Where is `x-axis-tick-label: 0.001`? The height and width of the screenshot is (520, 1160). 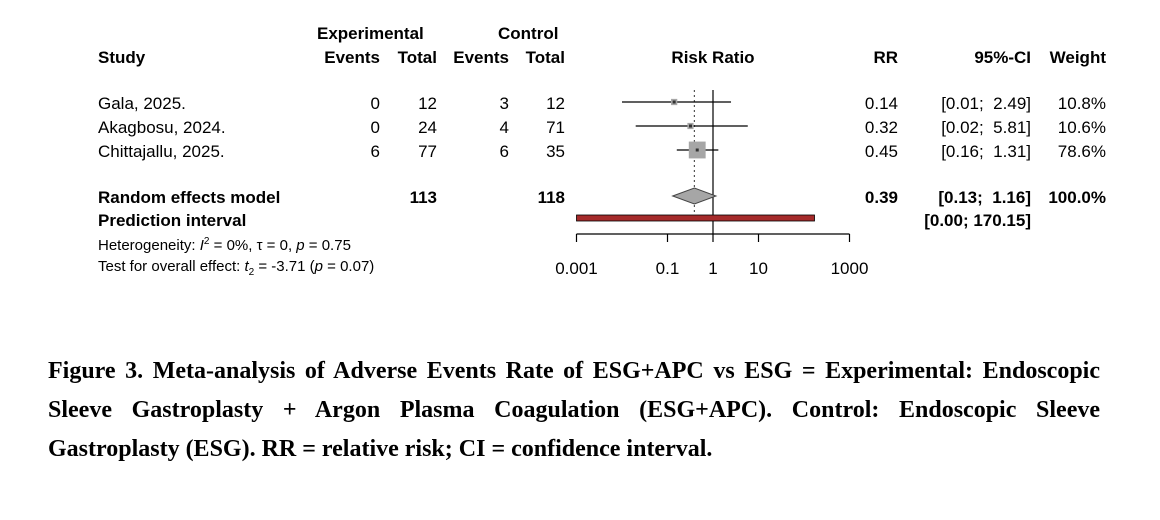
x-axis-tick-label: 0.001 is located at coordinates (576, 268).